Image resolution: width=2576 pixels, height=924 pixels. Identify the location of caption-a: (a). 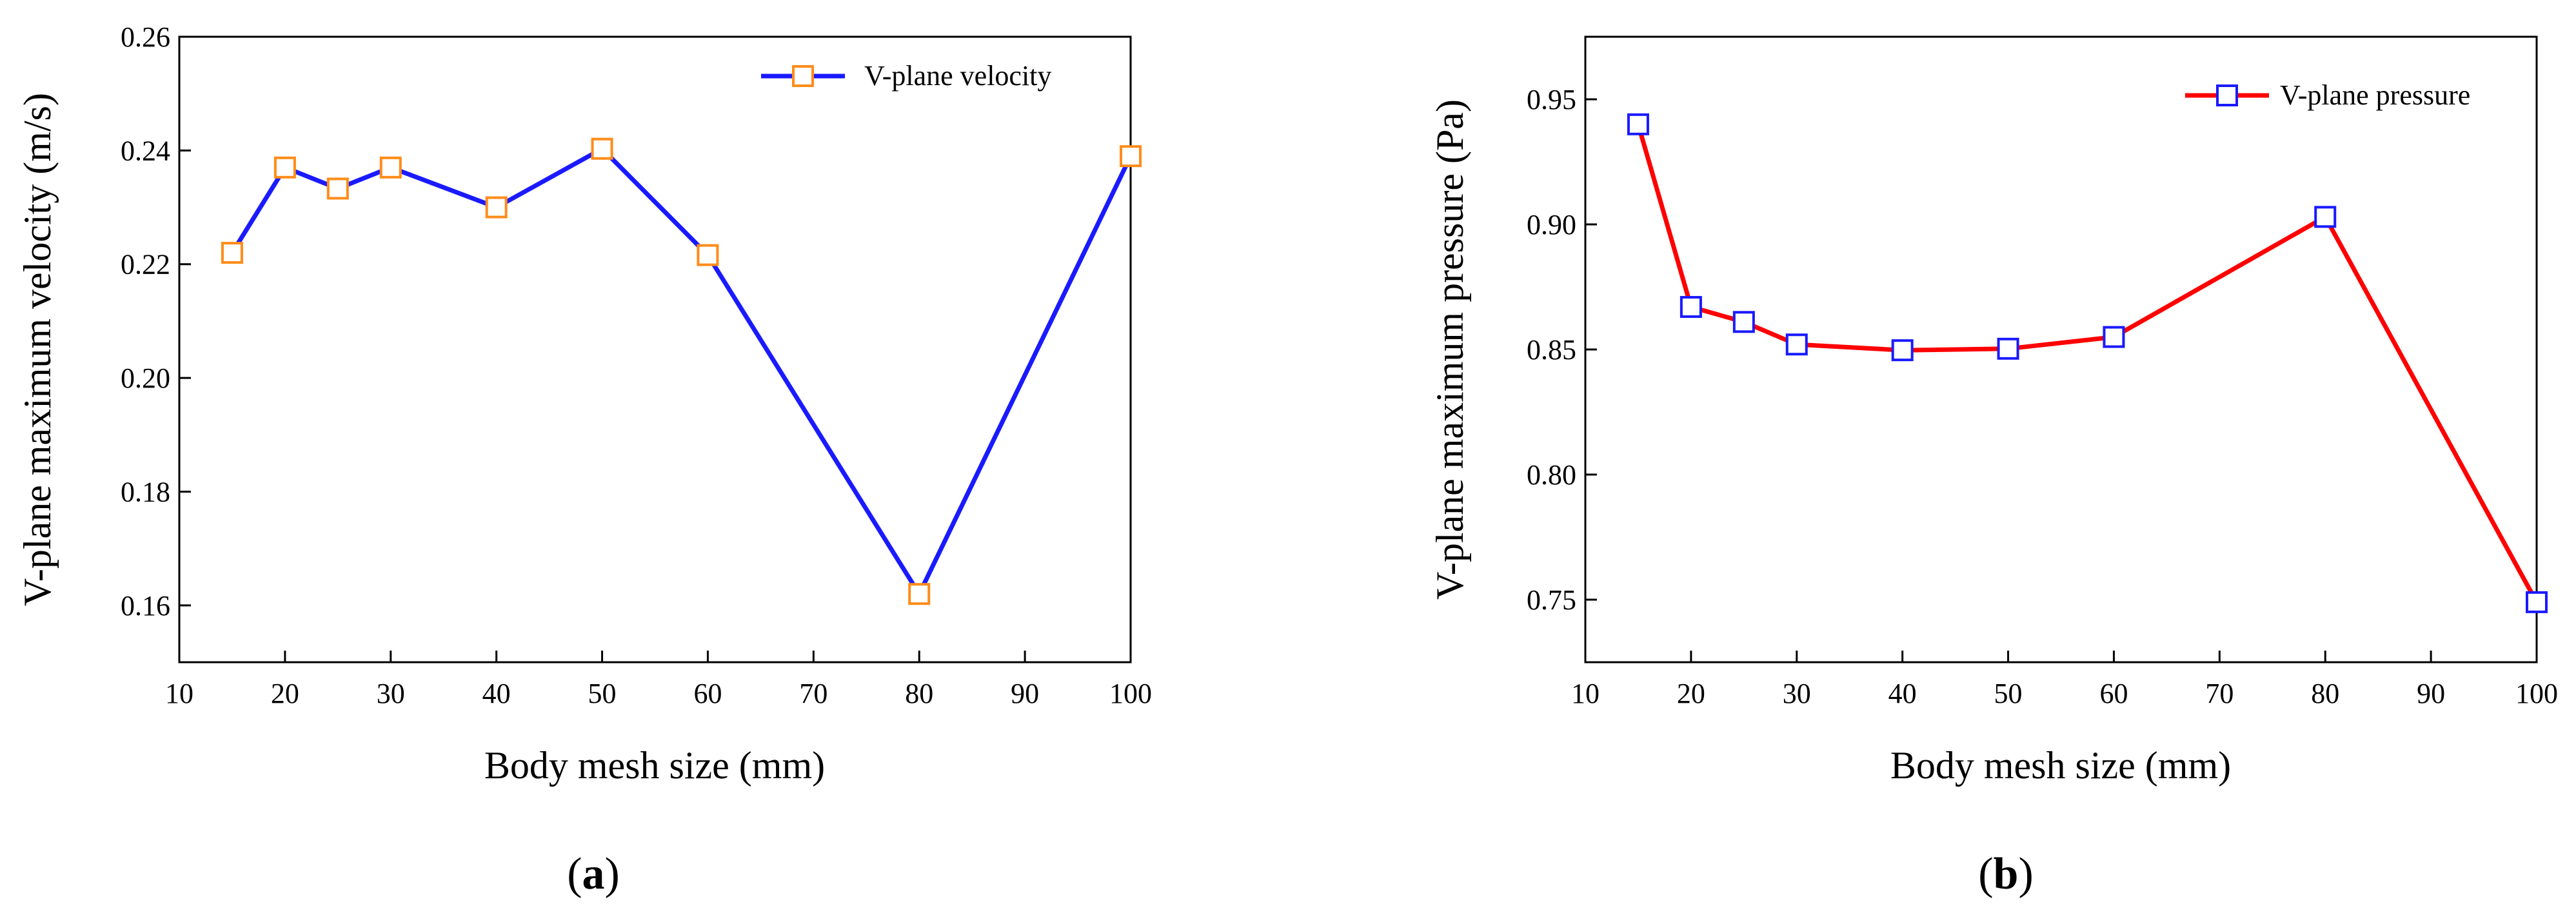
(593, 874).